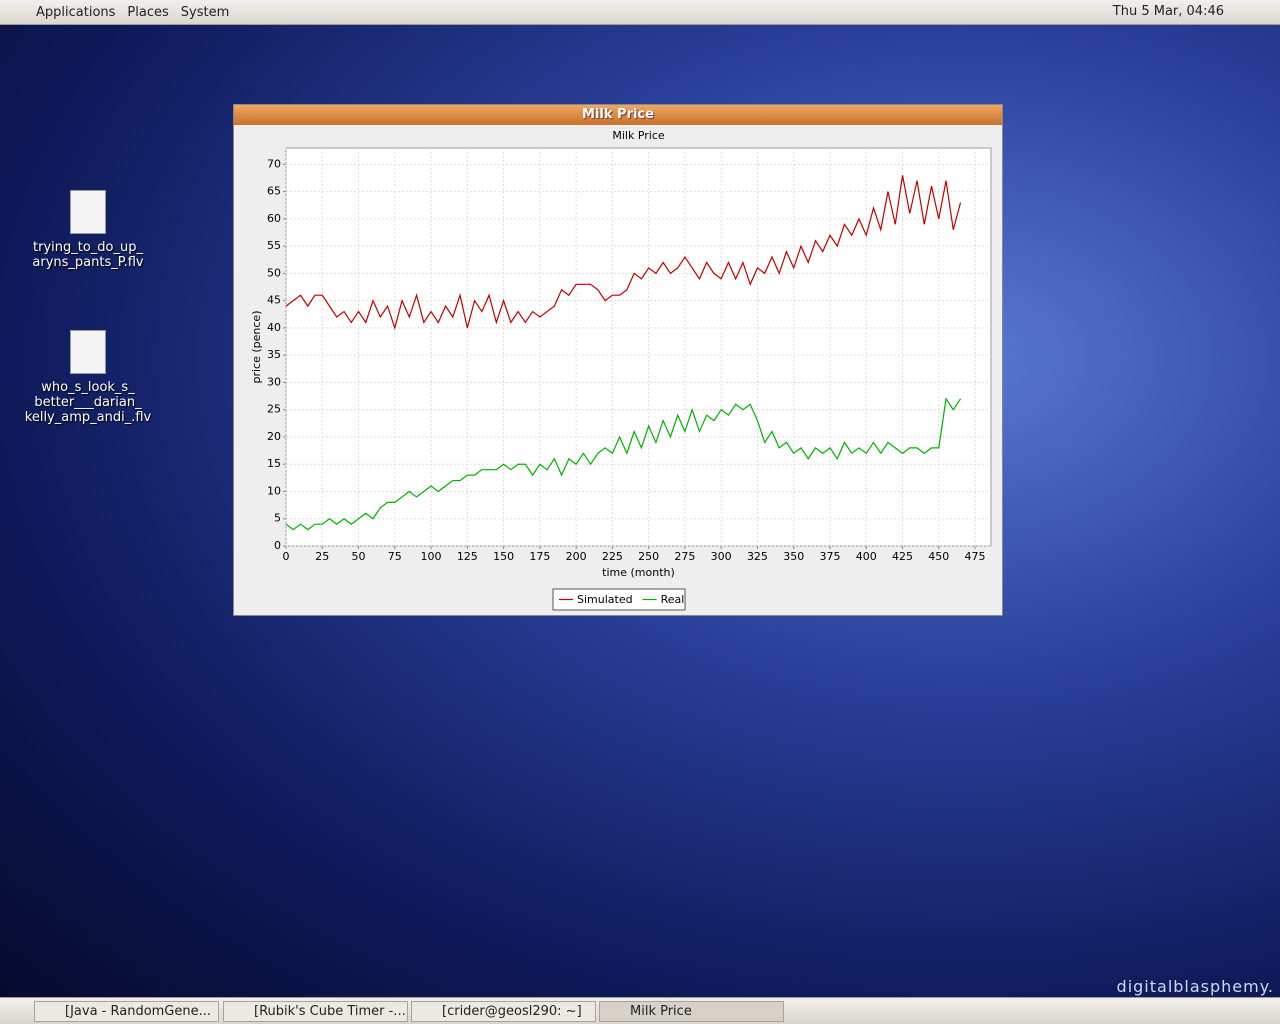 This screenshot has width=1280, height=1024. Describe the element at coordinates (684, 556) in the screenshot. I see `x-tick-label: 275` at that location.